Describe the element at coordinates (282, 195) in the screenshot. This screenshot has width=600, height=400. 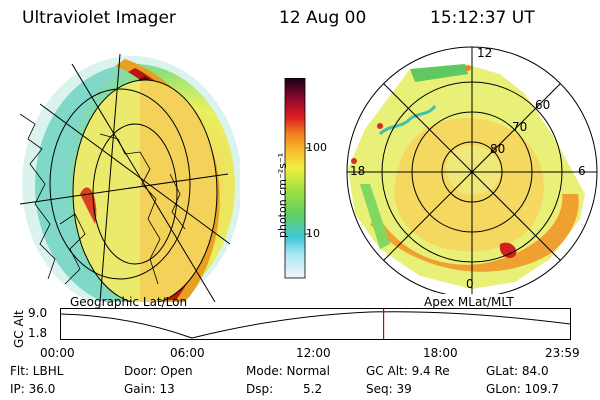
I see `colorbar-unit-label: photon cm⁻²s⁻¹` at that location.